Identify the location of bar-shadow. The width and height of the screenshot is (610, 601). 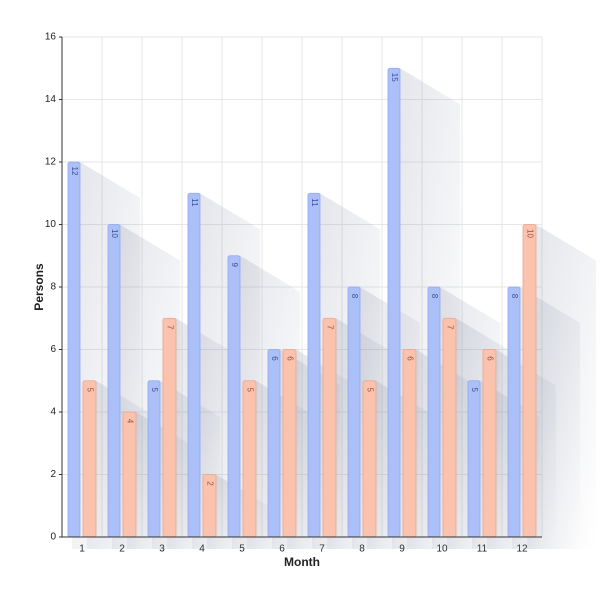
(561, 386).